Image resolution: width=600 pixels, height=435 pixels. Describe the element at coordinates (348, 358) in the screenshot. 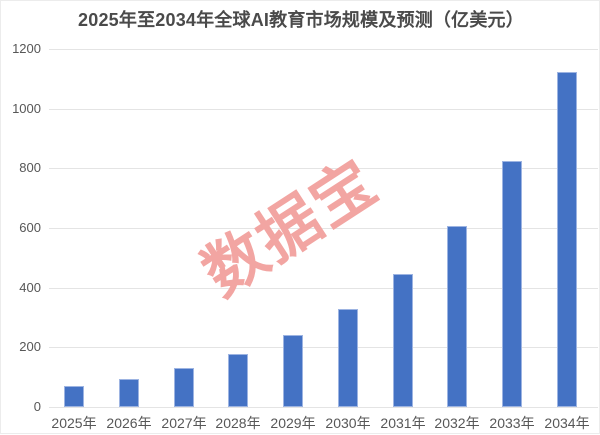

I see `bar-2030年` at that location.